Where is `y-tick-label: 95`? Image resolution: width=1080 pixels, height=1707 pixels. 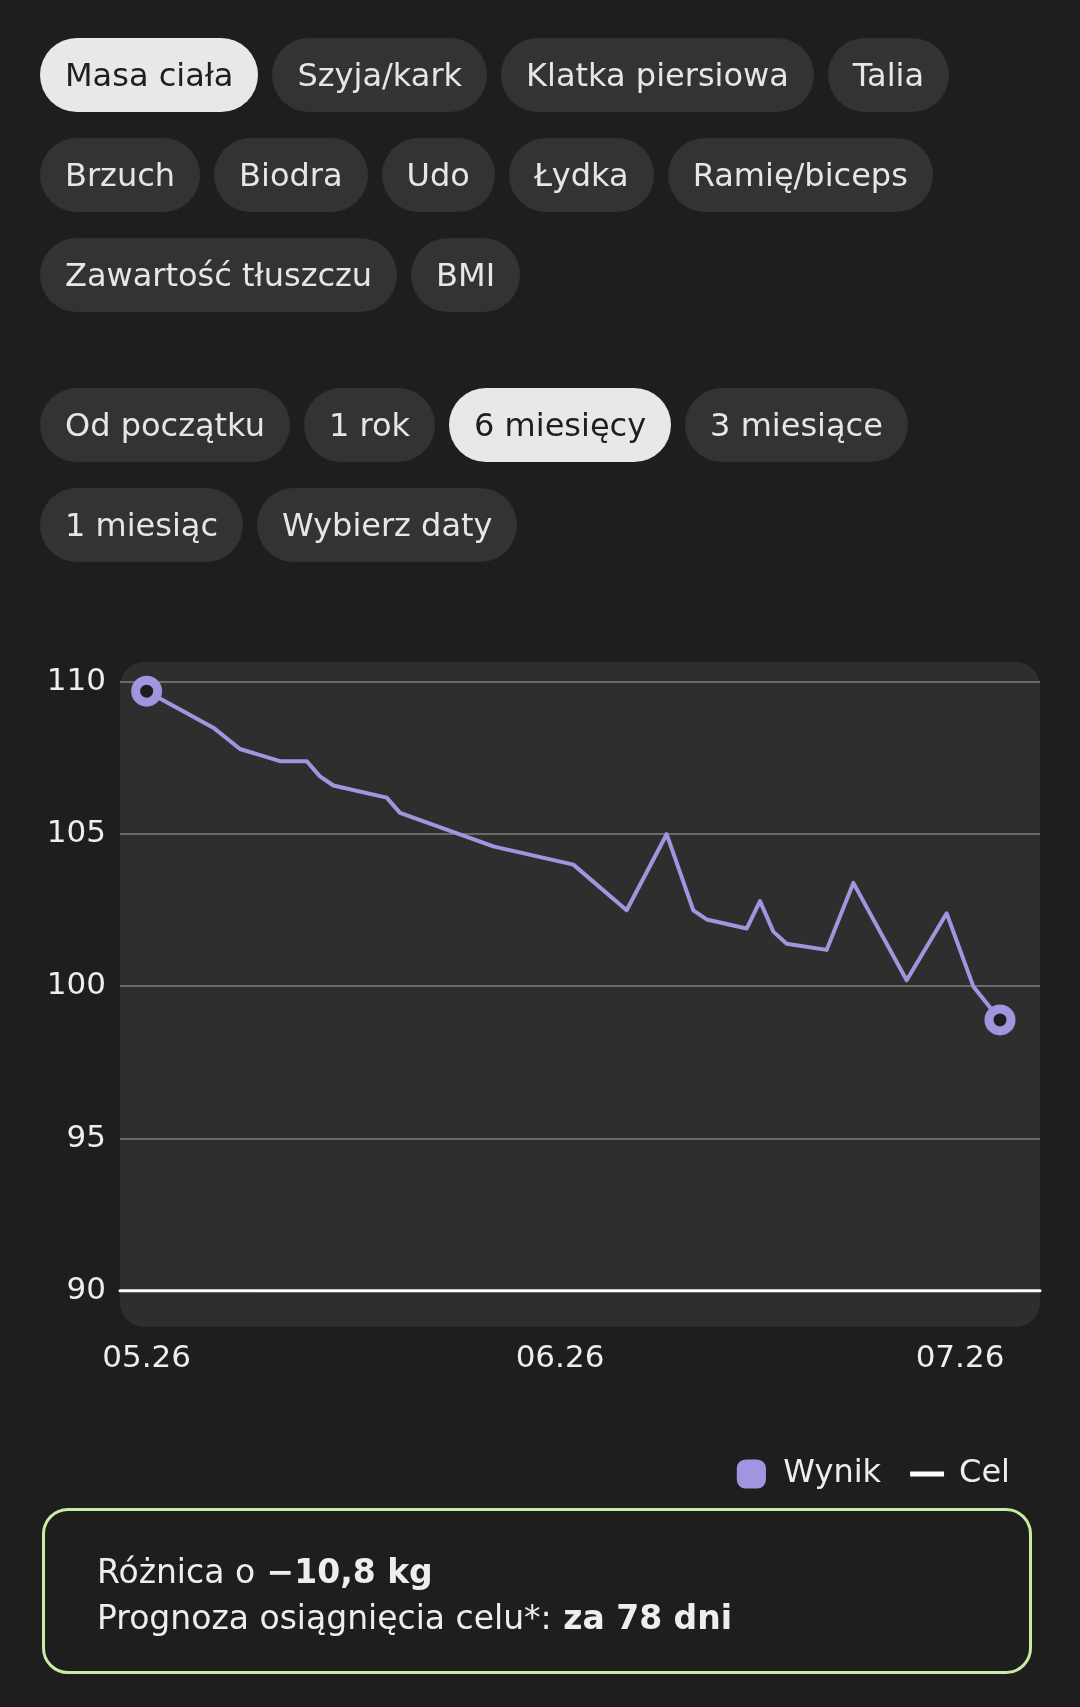
y-tick-label: 95 is located at coordinates (86, 1135).